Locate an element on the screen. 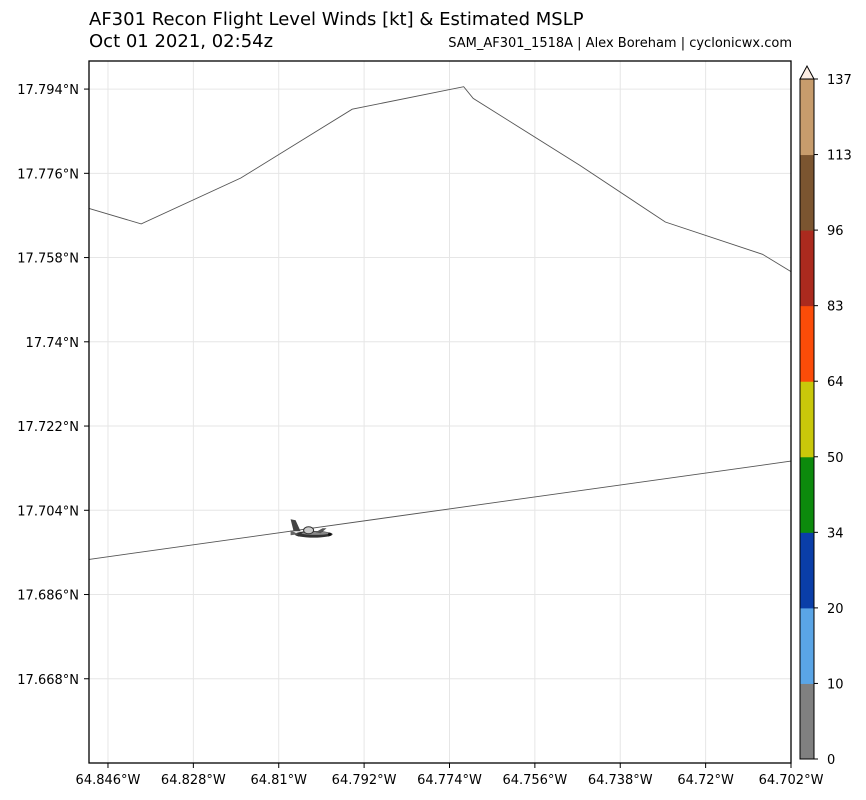  lat-tick-label: 17.668°N is located at coordinates (48, 680).